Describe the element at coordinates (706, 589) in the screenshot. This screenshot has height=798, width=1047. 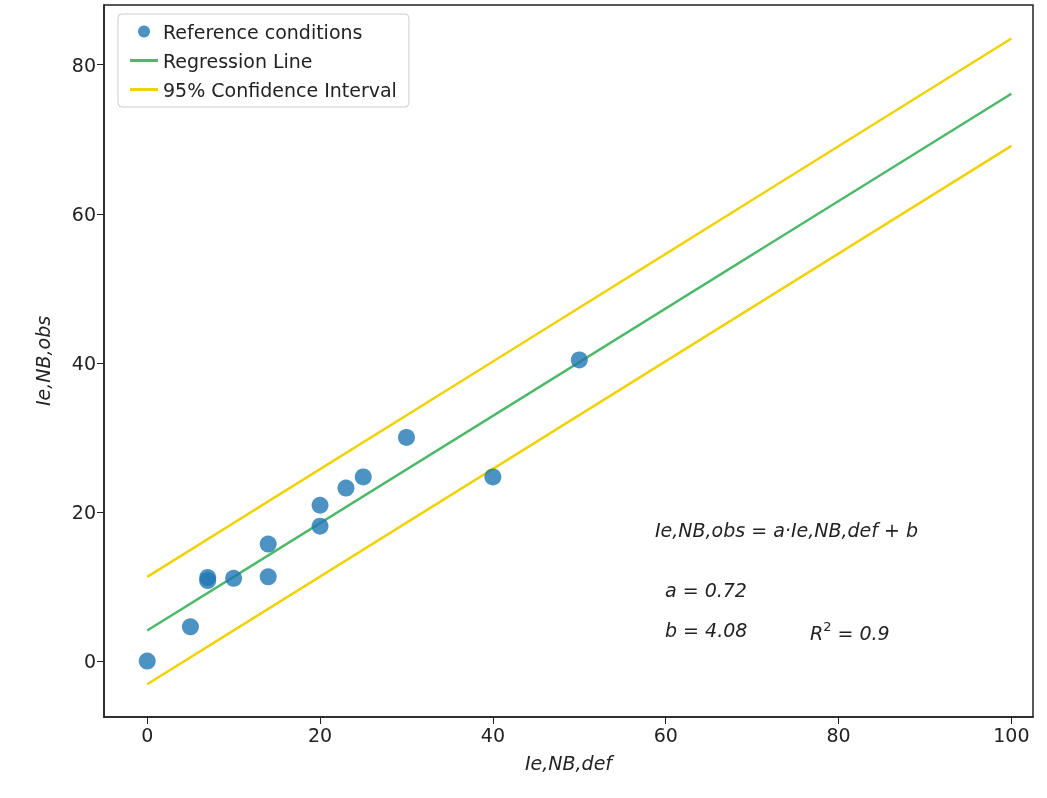
I see `annotation: a = 0.72` at that location.